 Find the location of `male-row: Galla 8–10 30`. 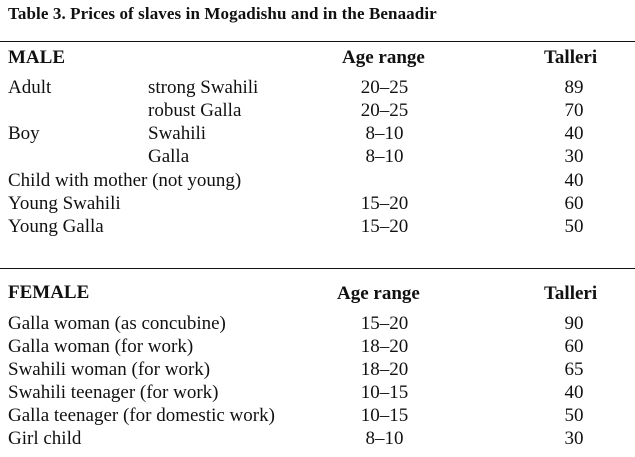

male-row: Galla 8–10 30 is located at coordinates (317, 156).